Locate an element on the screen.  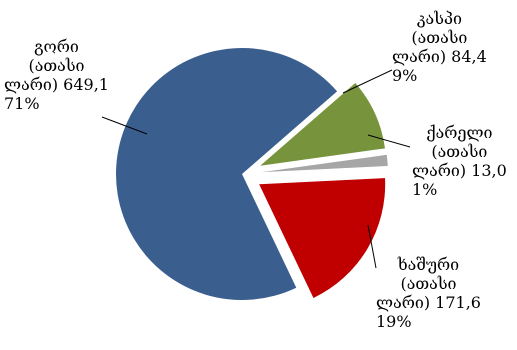
label-kaspi-line3: ლარი) 84,4 is located at coordinates (439, 56).